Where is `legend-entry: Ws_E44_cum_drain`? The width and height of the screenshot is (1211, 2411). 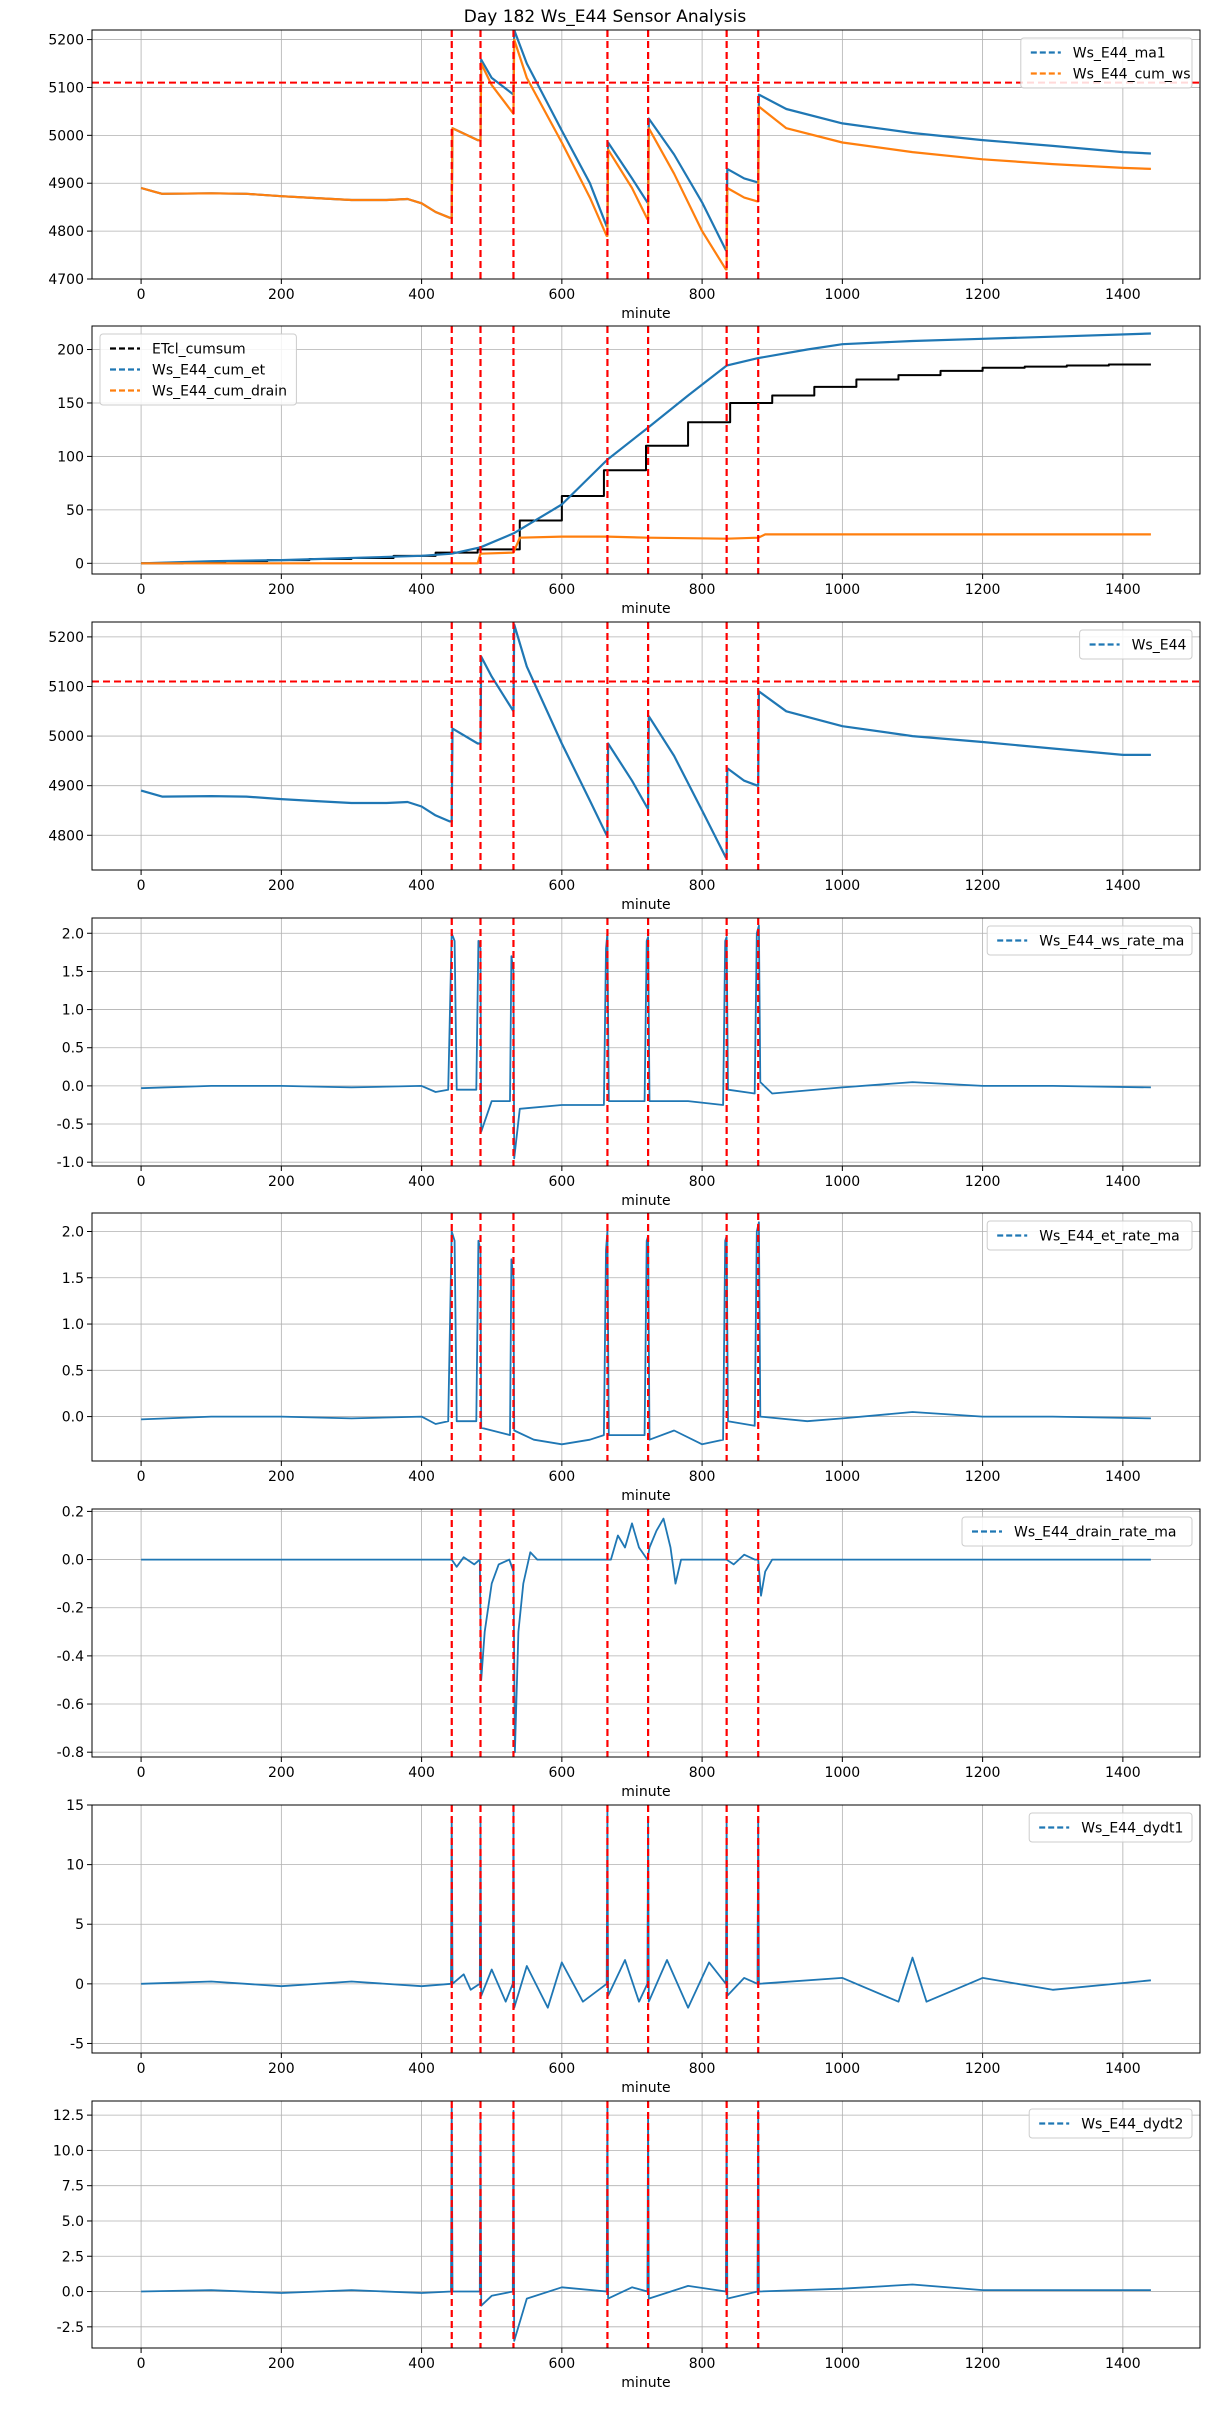 legend-entry: Ws_E44_cum_drain is located at coordinates (219, 392).